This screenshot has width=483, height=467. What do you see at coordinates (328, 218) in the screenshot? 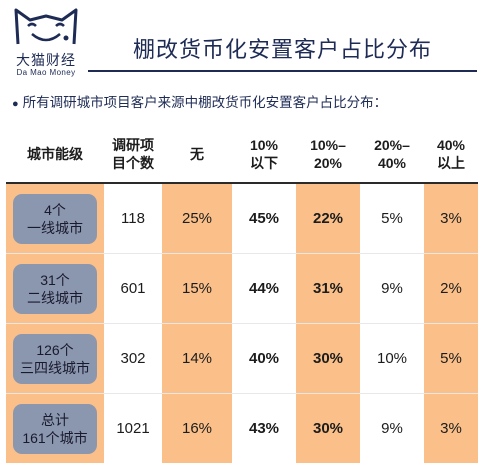
I see `p10-20-cell: 22%` at bounding box center [328, 218].